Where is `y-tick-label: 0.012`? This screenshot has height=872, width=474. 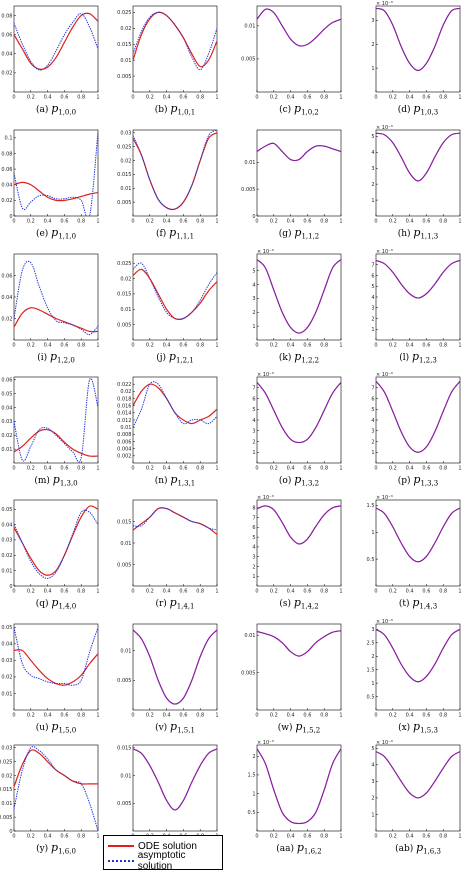 y-tick-label: 0.012 is located at coordinates (124, 421).